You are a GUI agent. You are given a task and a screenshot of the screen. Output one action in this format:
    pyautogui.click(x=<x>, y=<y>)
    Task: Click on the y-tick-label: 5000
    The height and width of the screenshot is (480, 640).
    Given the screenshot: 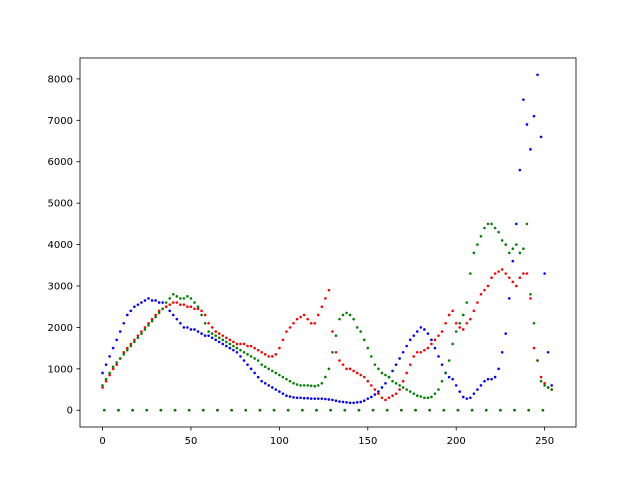 What is the action you would take?
    pyautogui.click(x=60, y=204)
    